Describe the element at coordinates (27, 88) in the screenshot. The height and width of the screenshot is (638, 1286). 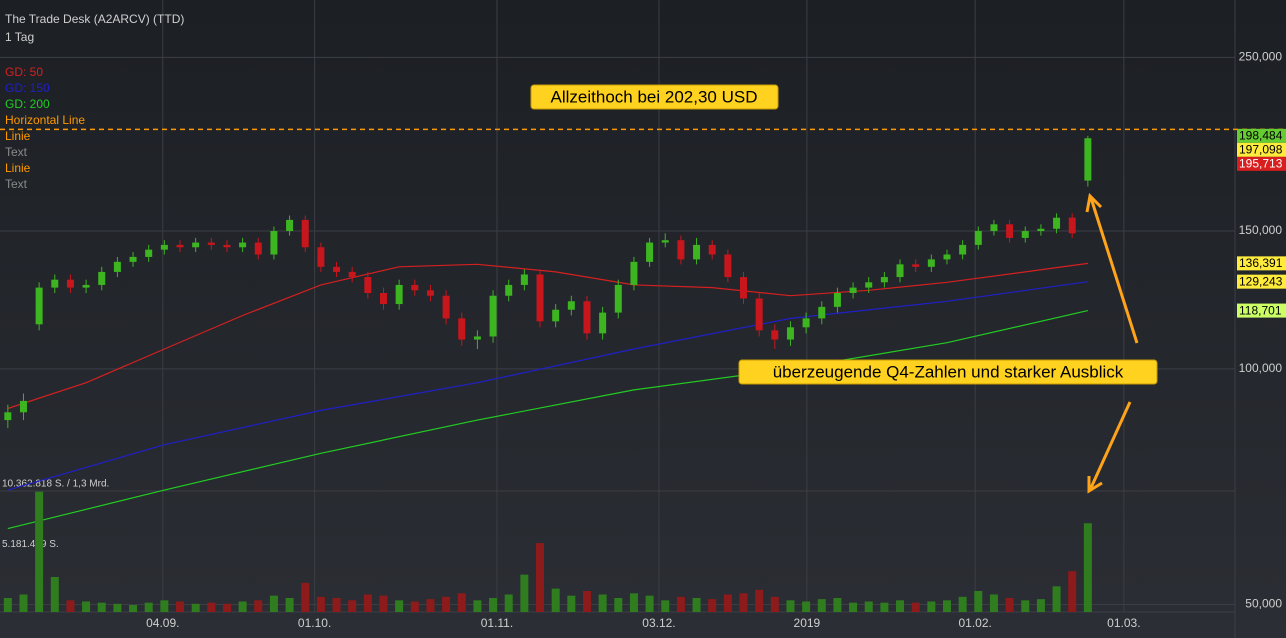
I see `legend-entry: GD: 150` at that location.